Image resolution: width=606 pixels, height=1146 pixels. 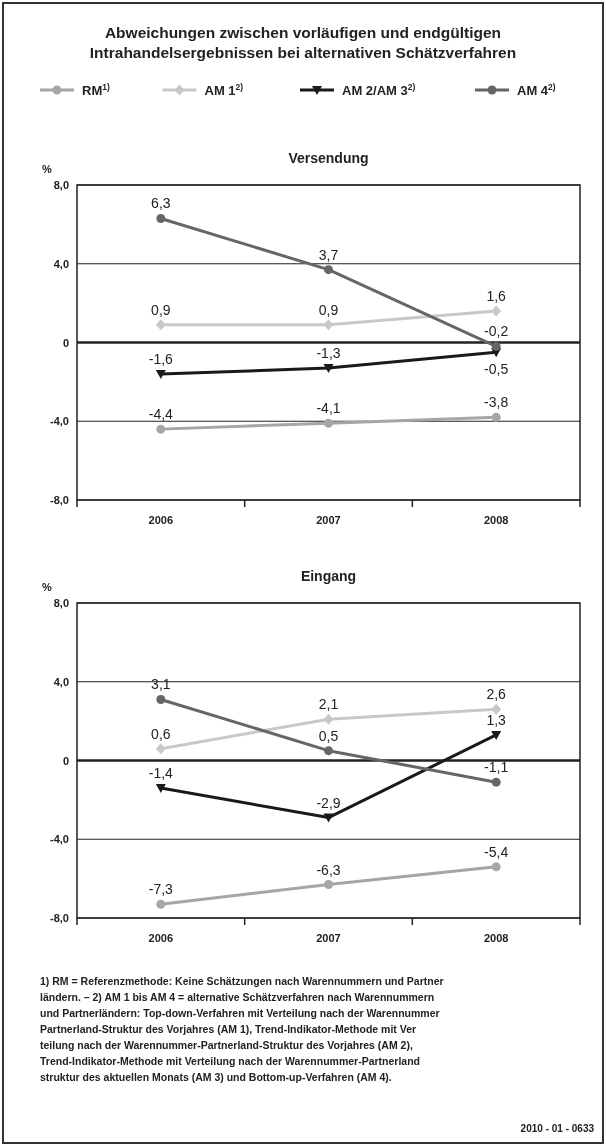 I want to click on data-label: -2,9, so click(x=328, y=802).